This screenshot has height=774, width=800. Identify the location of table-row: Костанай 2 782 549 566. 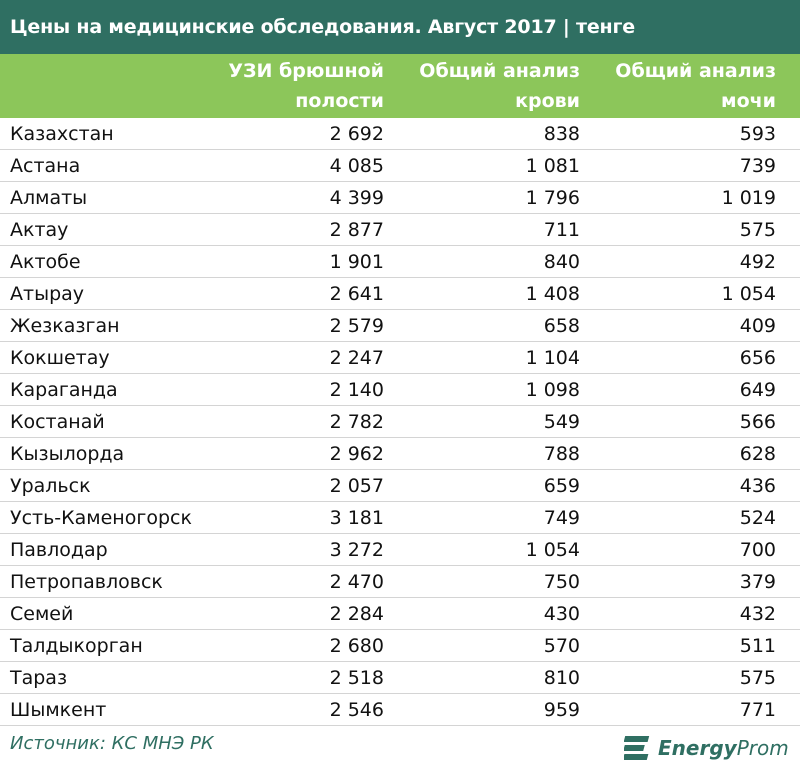
(400, 422).